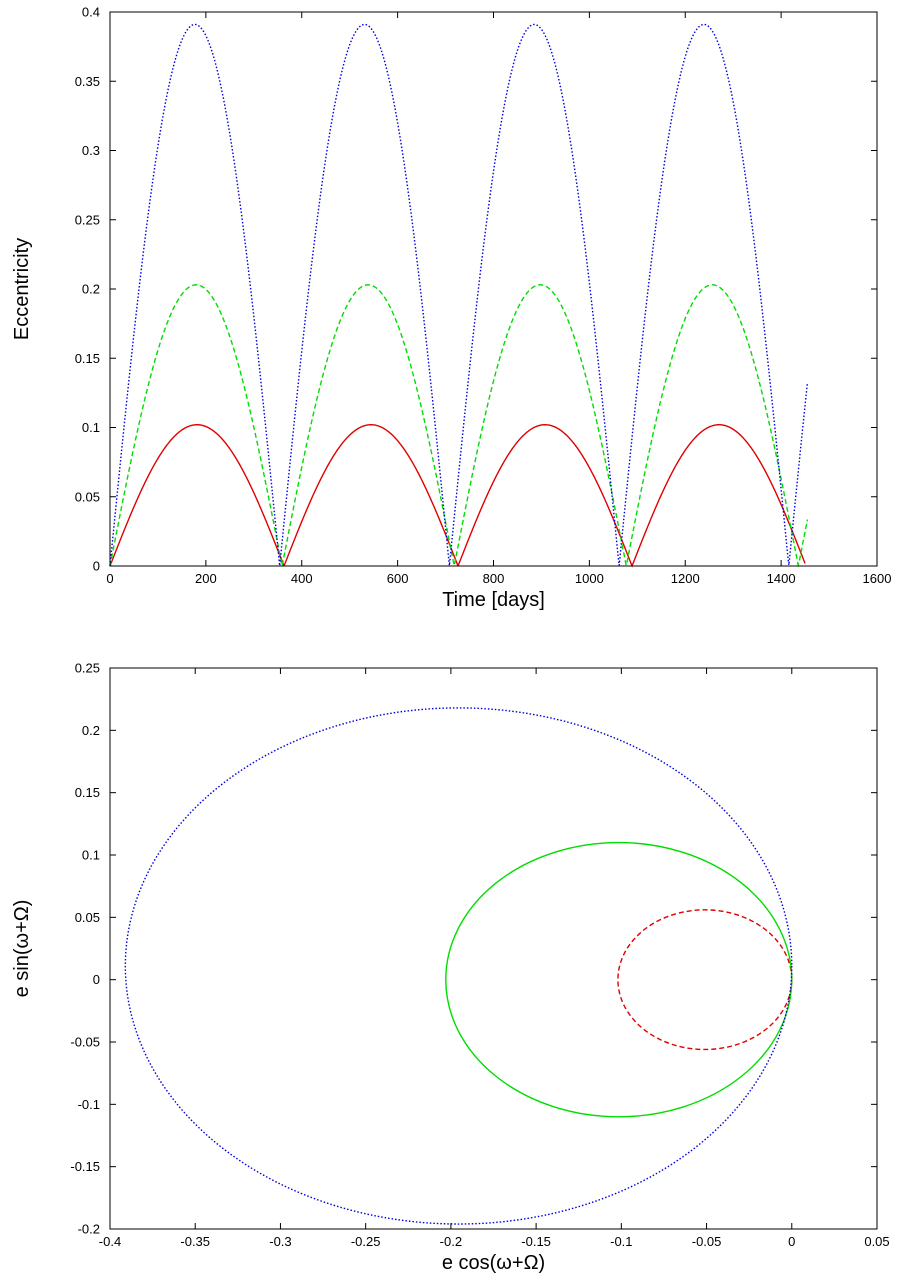 This screenshot has height=1278, width=901. Describe the element at coordinates (195, 1241) in the screenshot. I see `x-tick-label: -0.35` at that location.